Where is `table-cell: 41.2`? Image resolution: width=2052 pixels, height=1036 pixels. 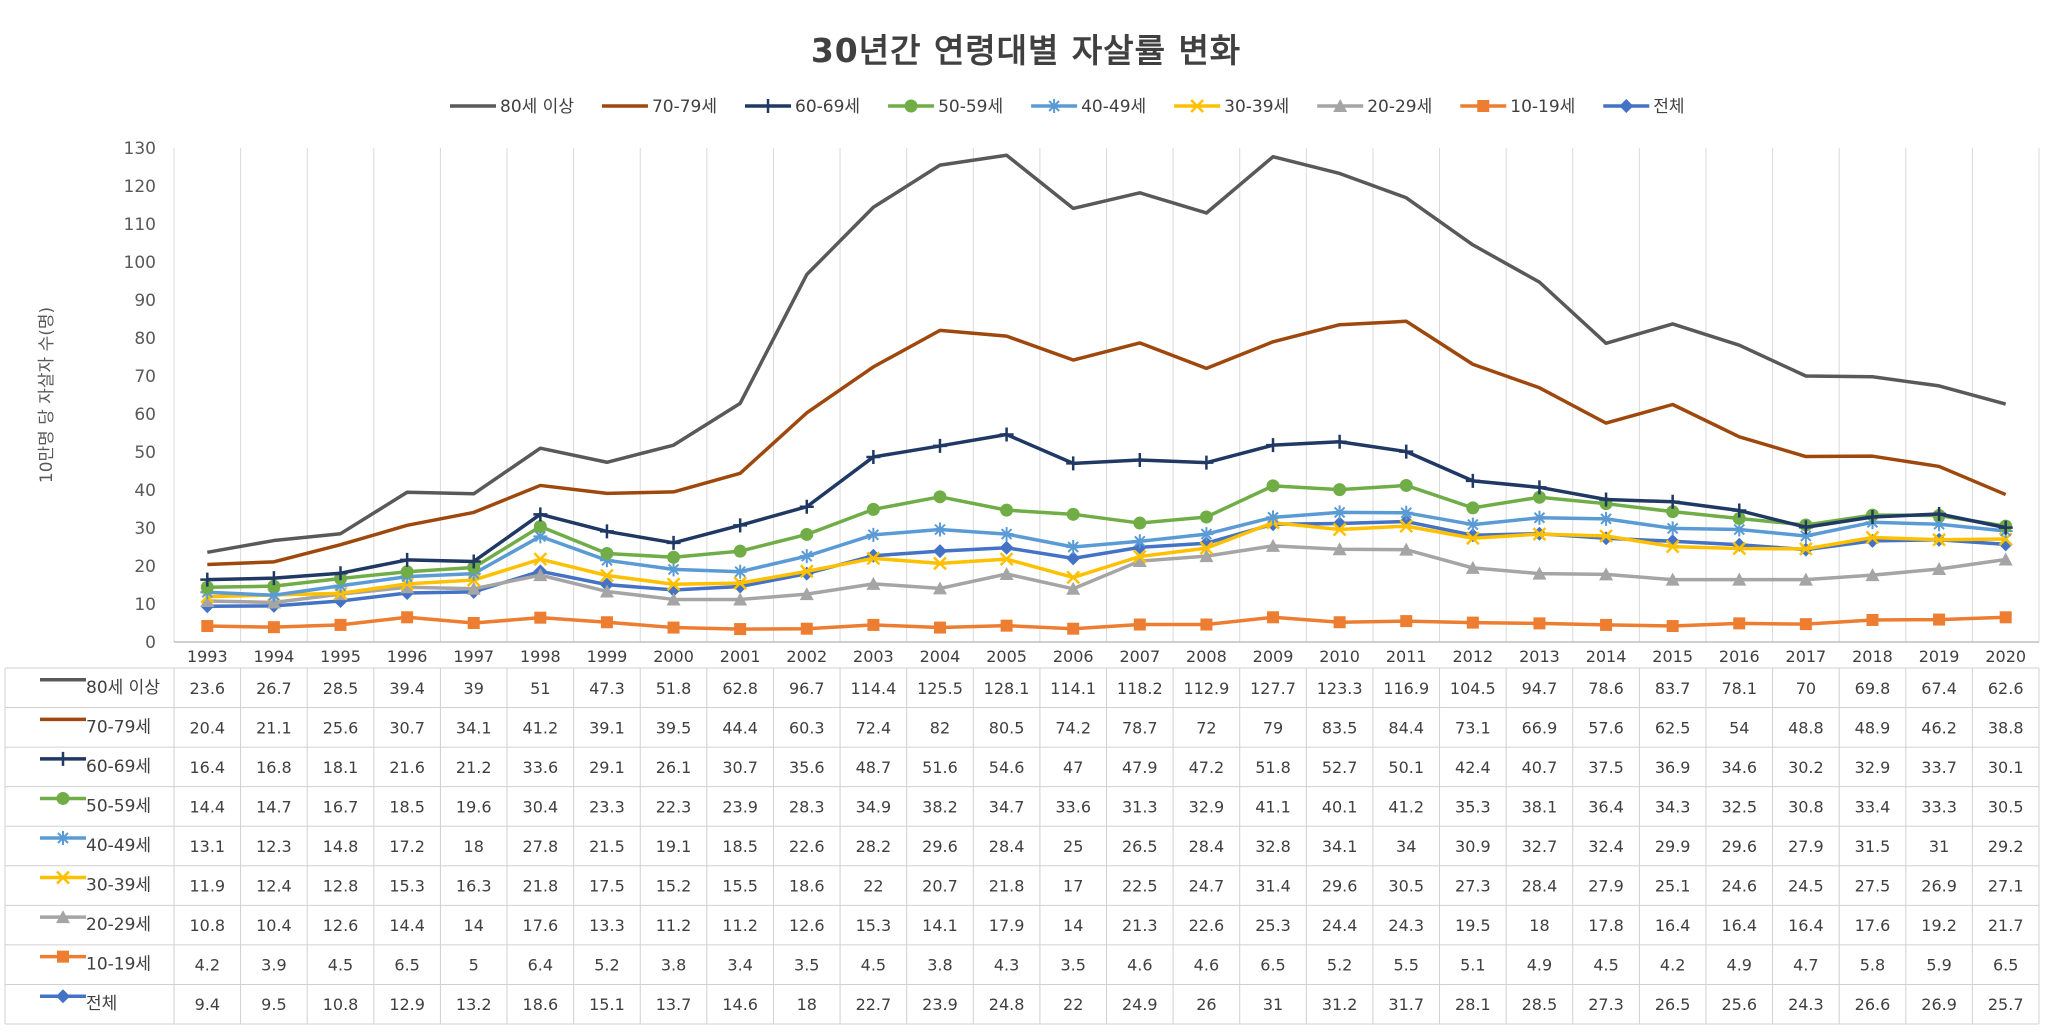
table-cell: 41.2 is located at coordinates (541, 727).